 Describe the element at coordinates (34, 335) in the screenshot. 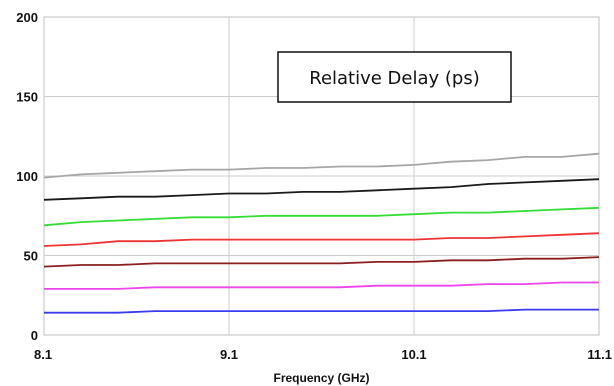

I see `y-tick-label: 0` at that location.